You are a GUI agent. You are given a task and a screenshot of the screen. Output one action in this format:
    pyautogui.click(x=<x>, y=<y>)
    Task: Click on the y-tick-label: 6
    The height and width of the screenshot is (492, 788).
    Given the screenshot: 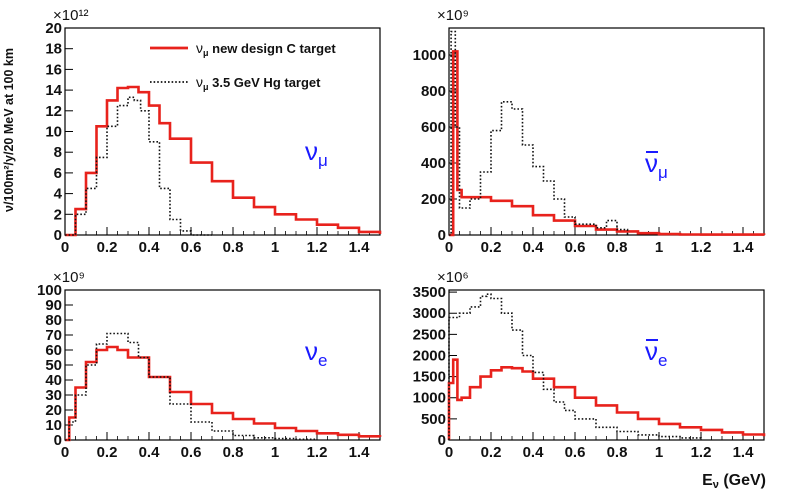 What is the action you would take?
    pyautogui.click(x=58, y=173)
    